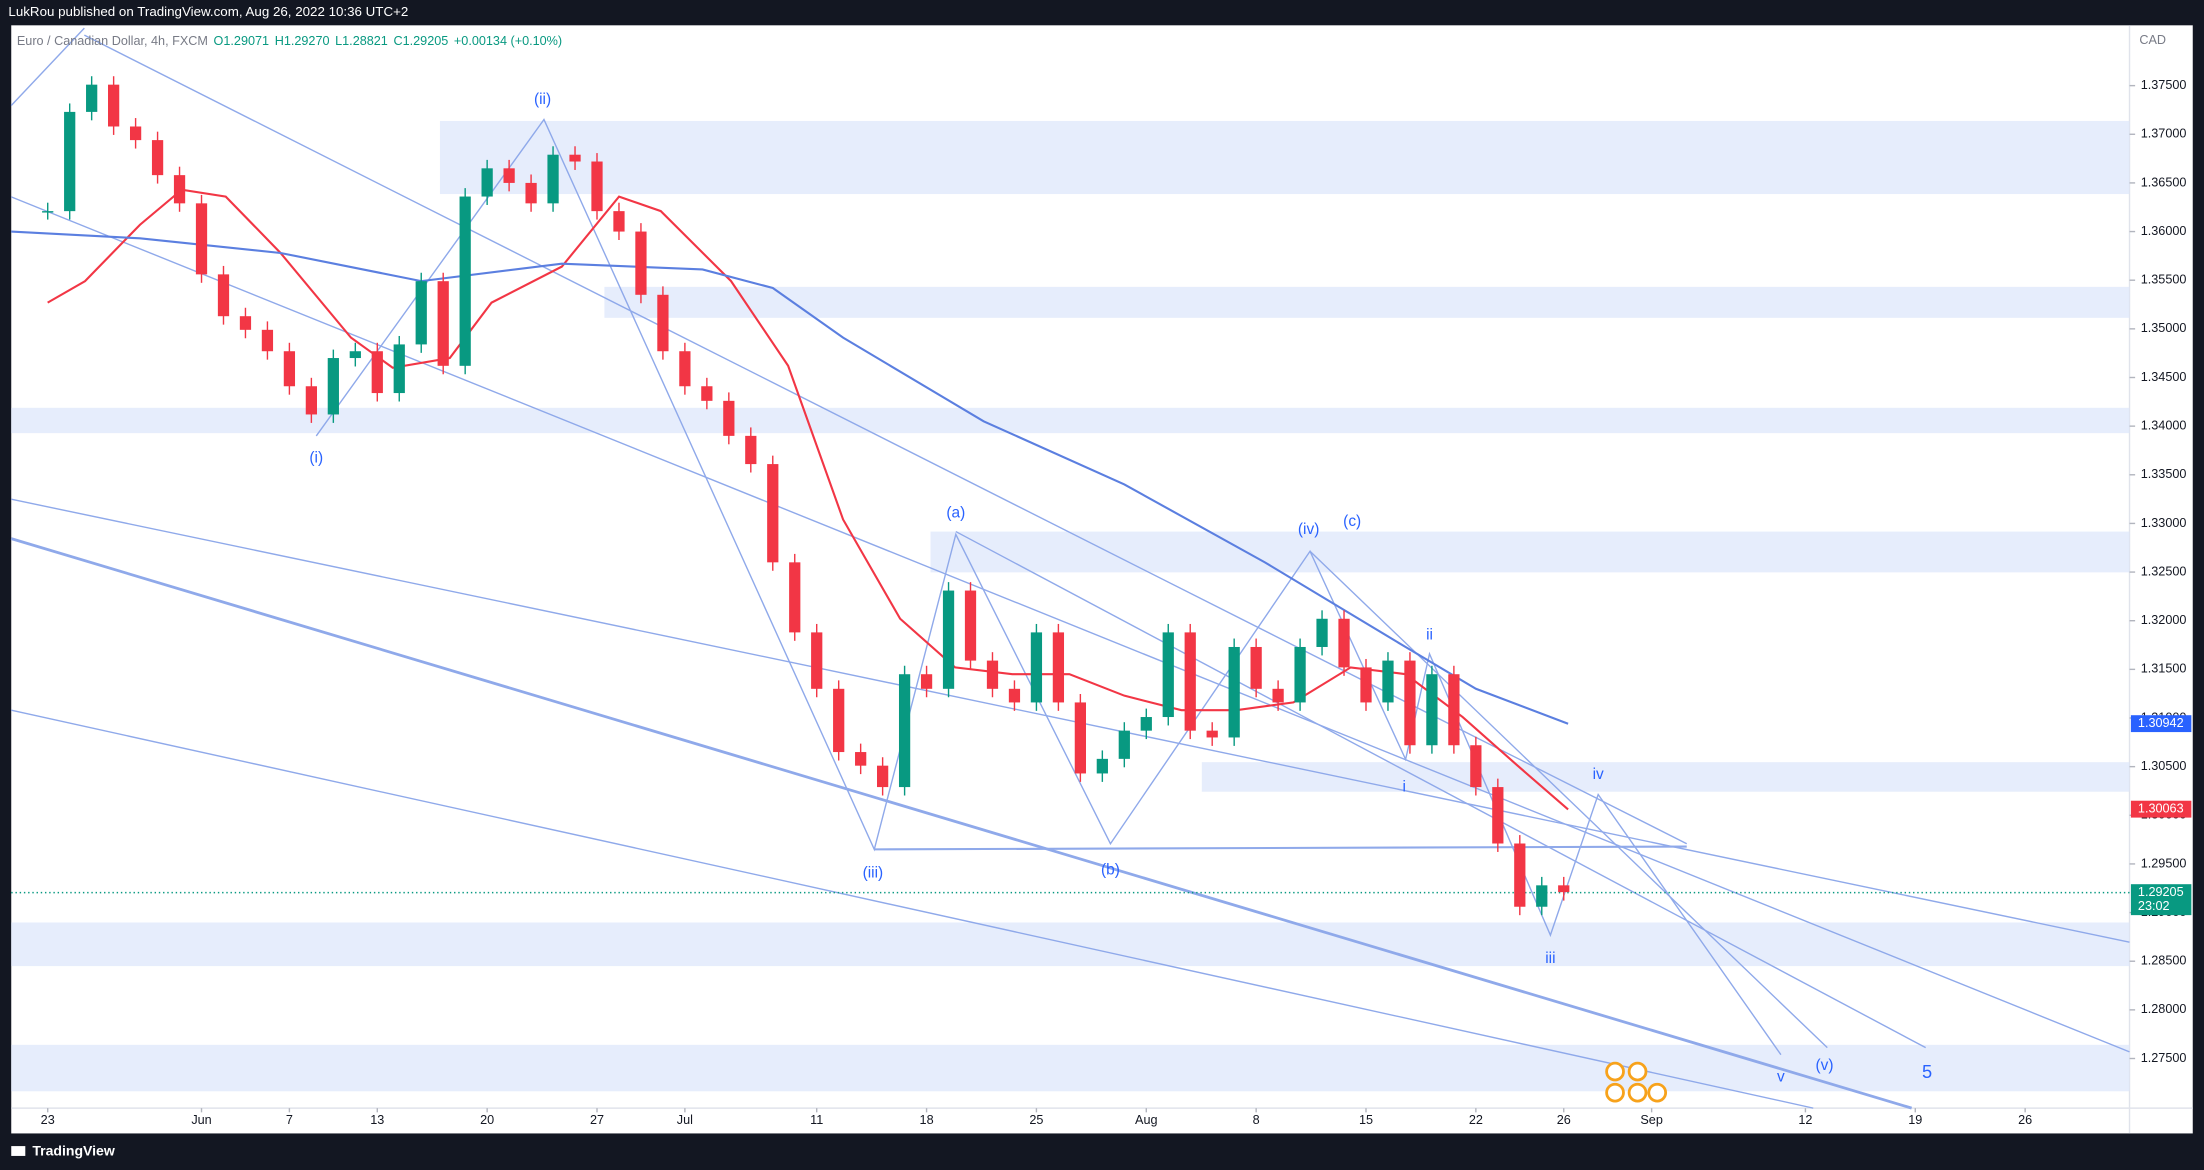 The height and width of the screenshot is (1170, 2204). Describe the element at coordinates (1308, 529) in the screenshot. I see `wave-label: (iv)` at that location.